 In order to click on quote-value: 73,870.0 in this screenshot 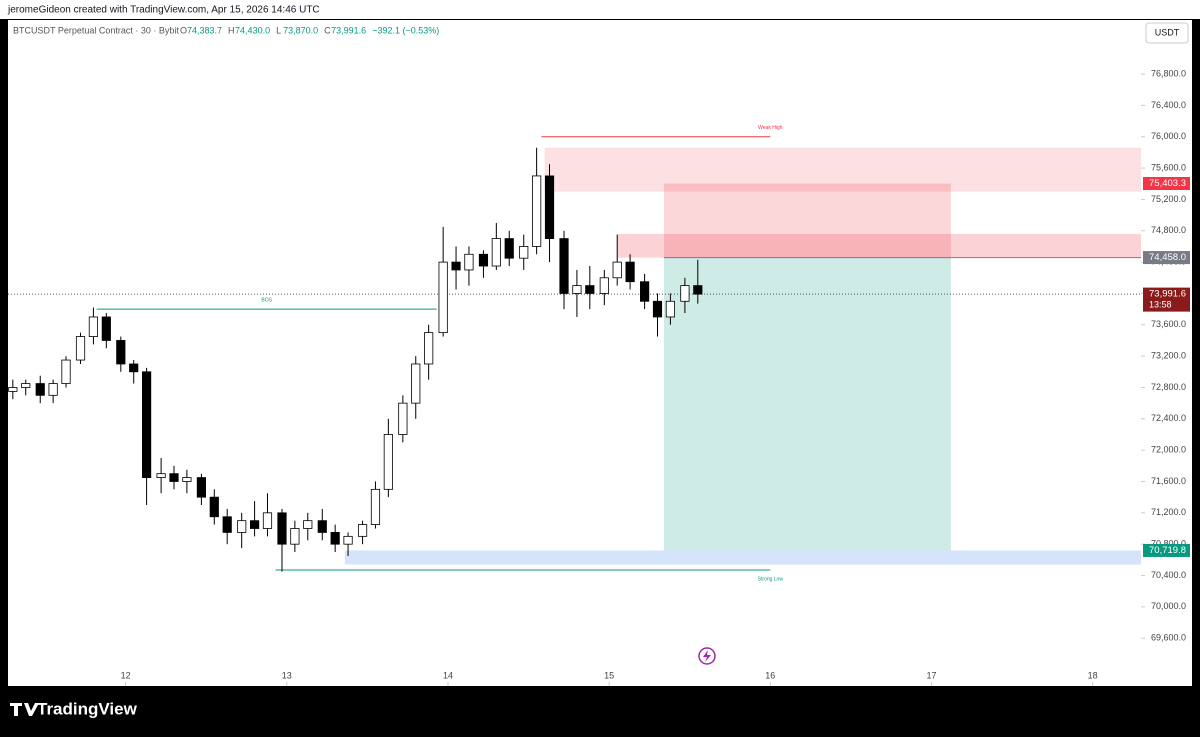, I will do `click(300, 30)`.